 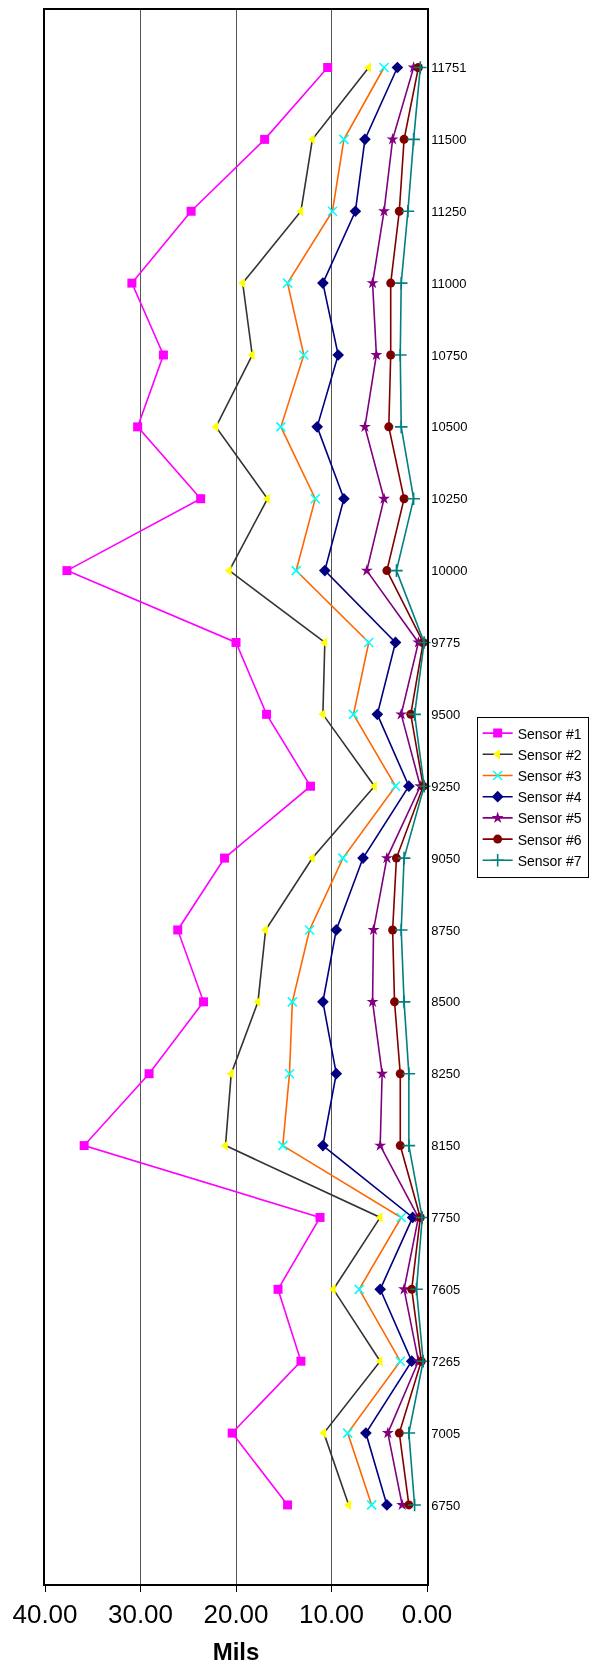 I want to click on legend-label: Sensor #1, so click(x=549, y=733).